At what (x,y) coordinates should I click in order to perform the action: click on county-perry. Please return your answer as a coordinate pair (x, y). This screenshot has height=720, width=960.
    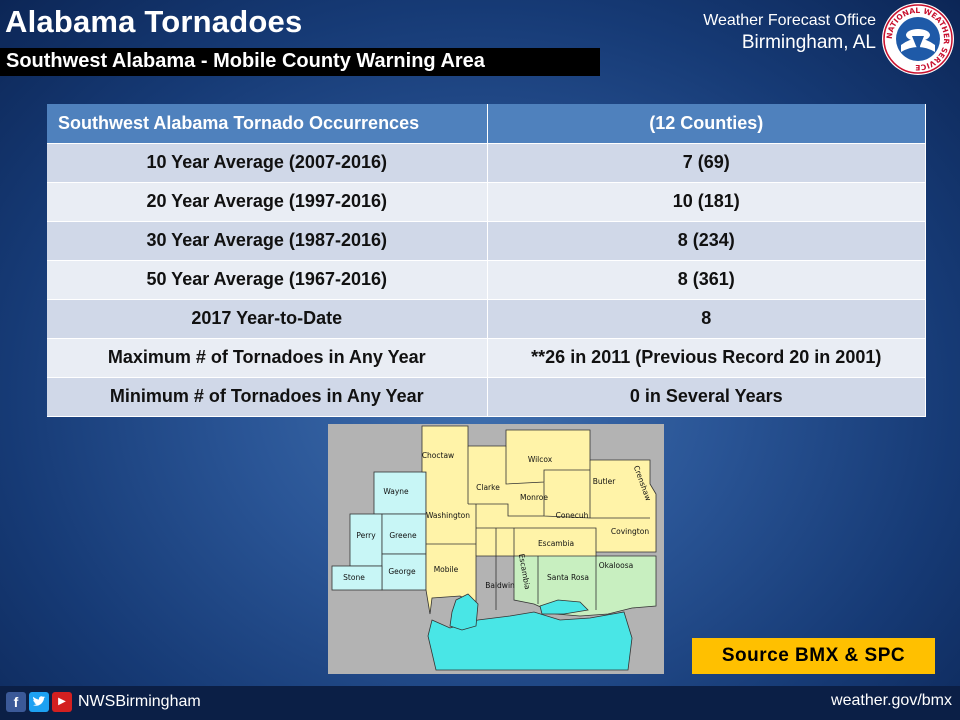
    Looking at the image, I should click on (366, 540).